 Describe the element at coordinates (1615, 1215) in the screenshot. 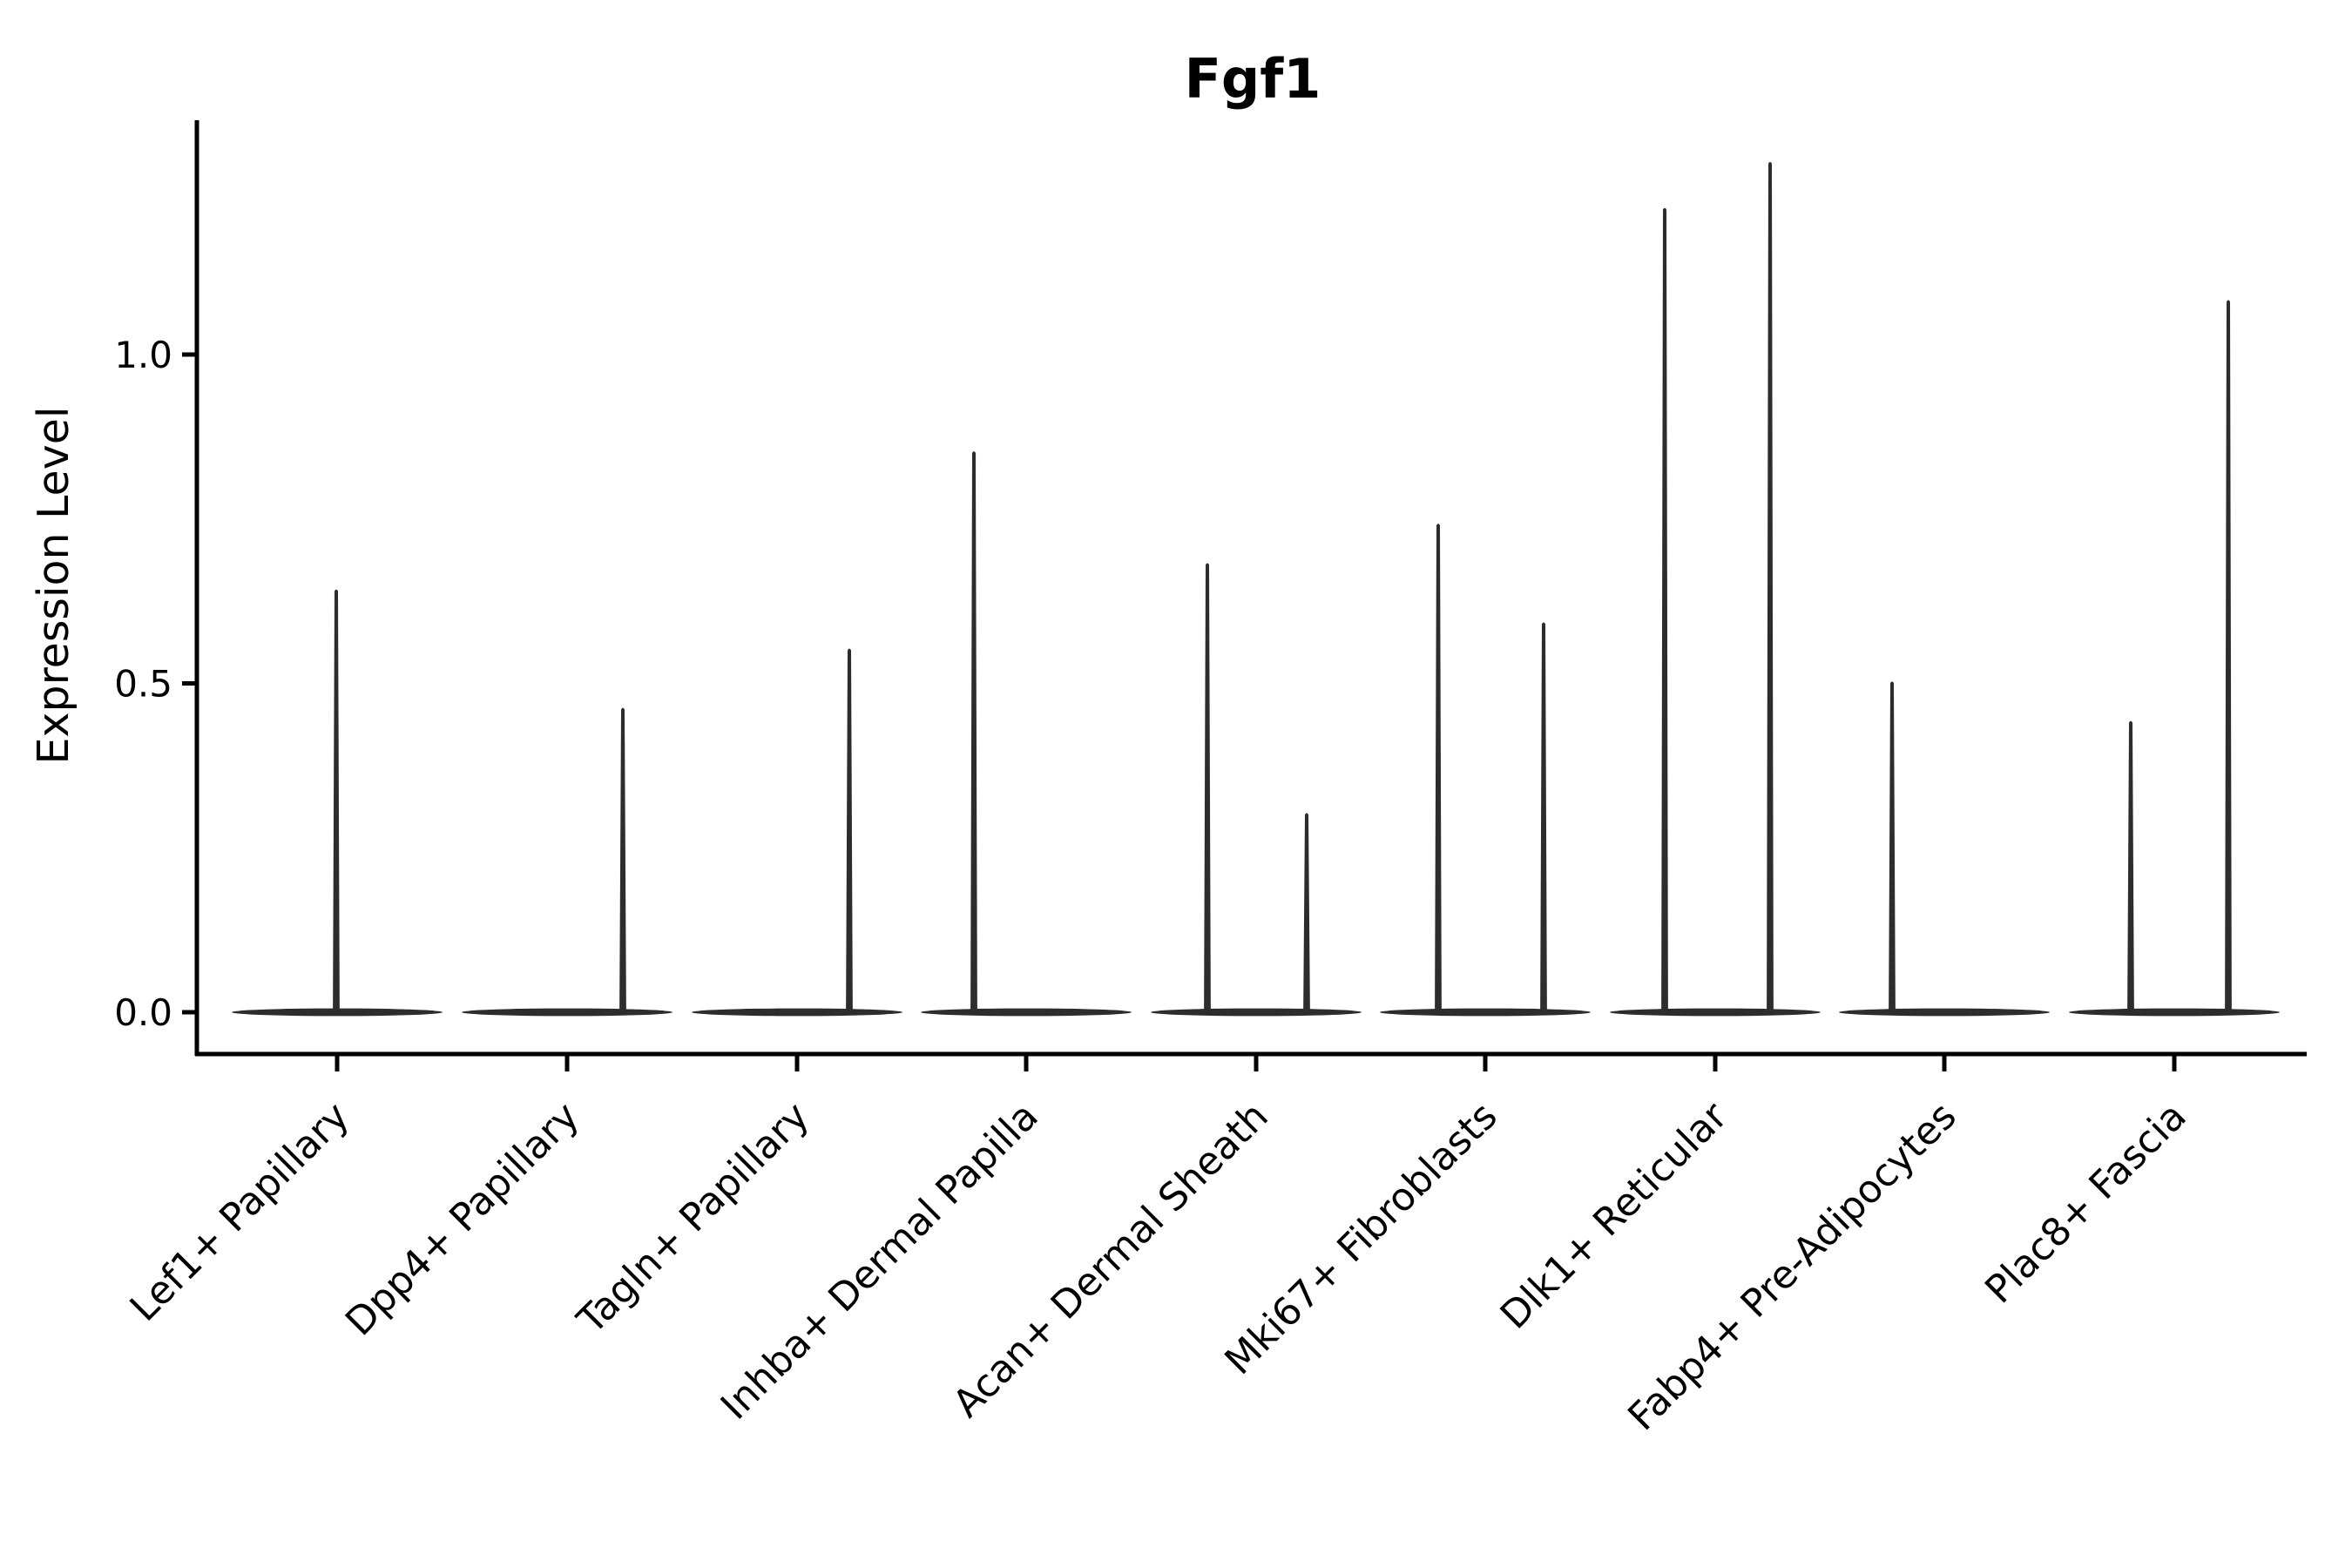

I see `x-tick-label: Dlk1+ Reticular` at that location.